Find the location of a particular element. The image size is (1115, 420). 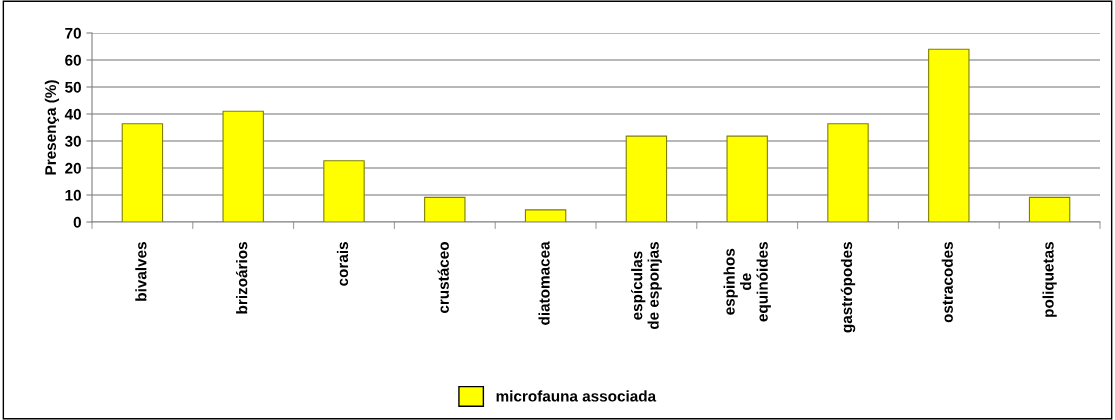

x-tick-label: espículas de esponjas is located at coordinates (646, 286).